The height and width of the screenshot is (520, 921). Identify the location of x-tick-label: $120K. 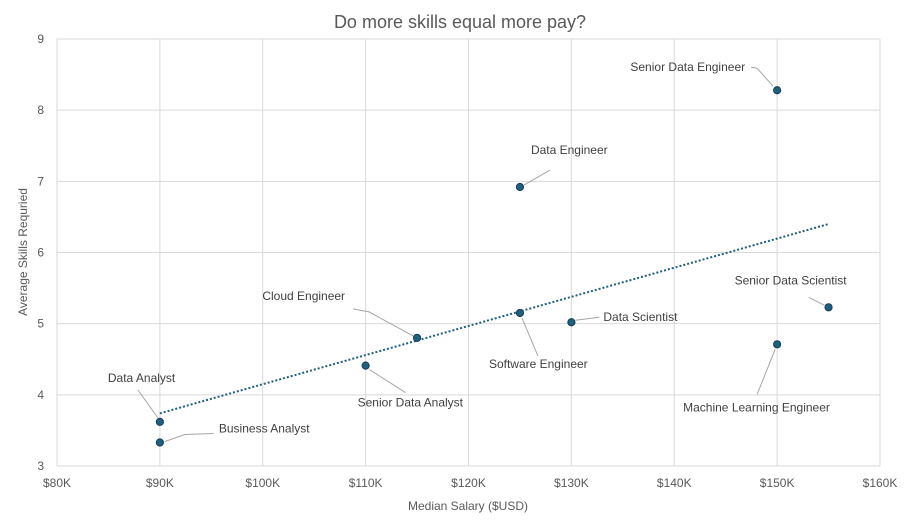
(468, 483).